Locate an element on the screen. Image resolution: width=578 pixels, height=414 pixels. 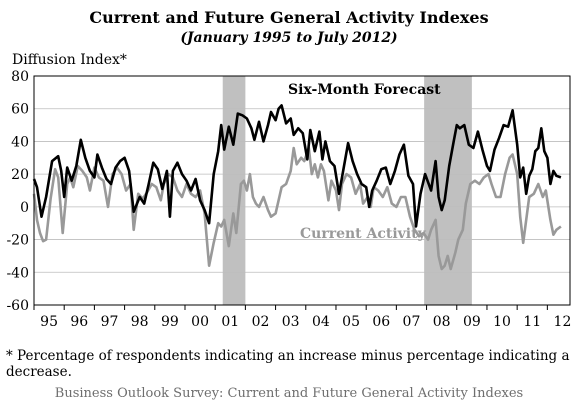
chart-subtitle: (January 1995 to July 2012) is located at coordinates (289, 38).